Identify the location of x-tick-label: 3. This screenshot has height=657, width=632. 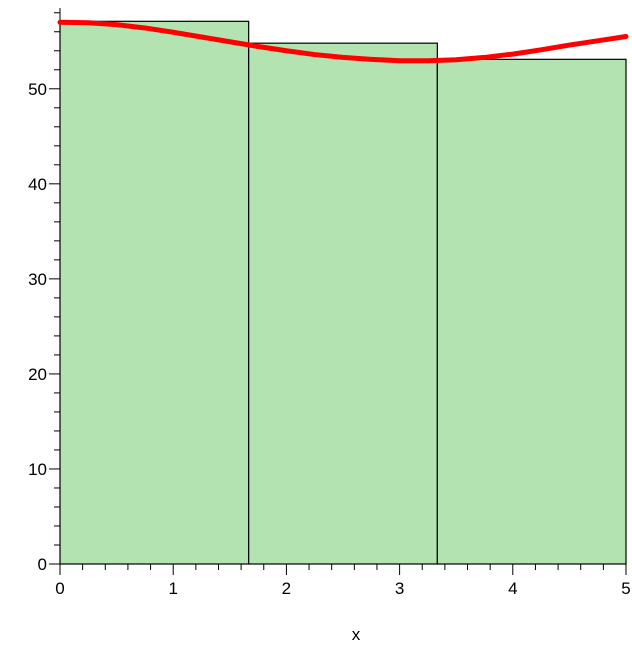
(399, 588).